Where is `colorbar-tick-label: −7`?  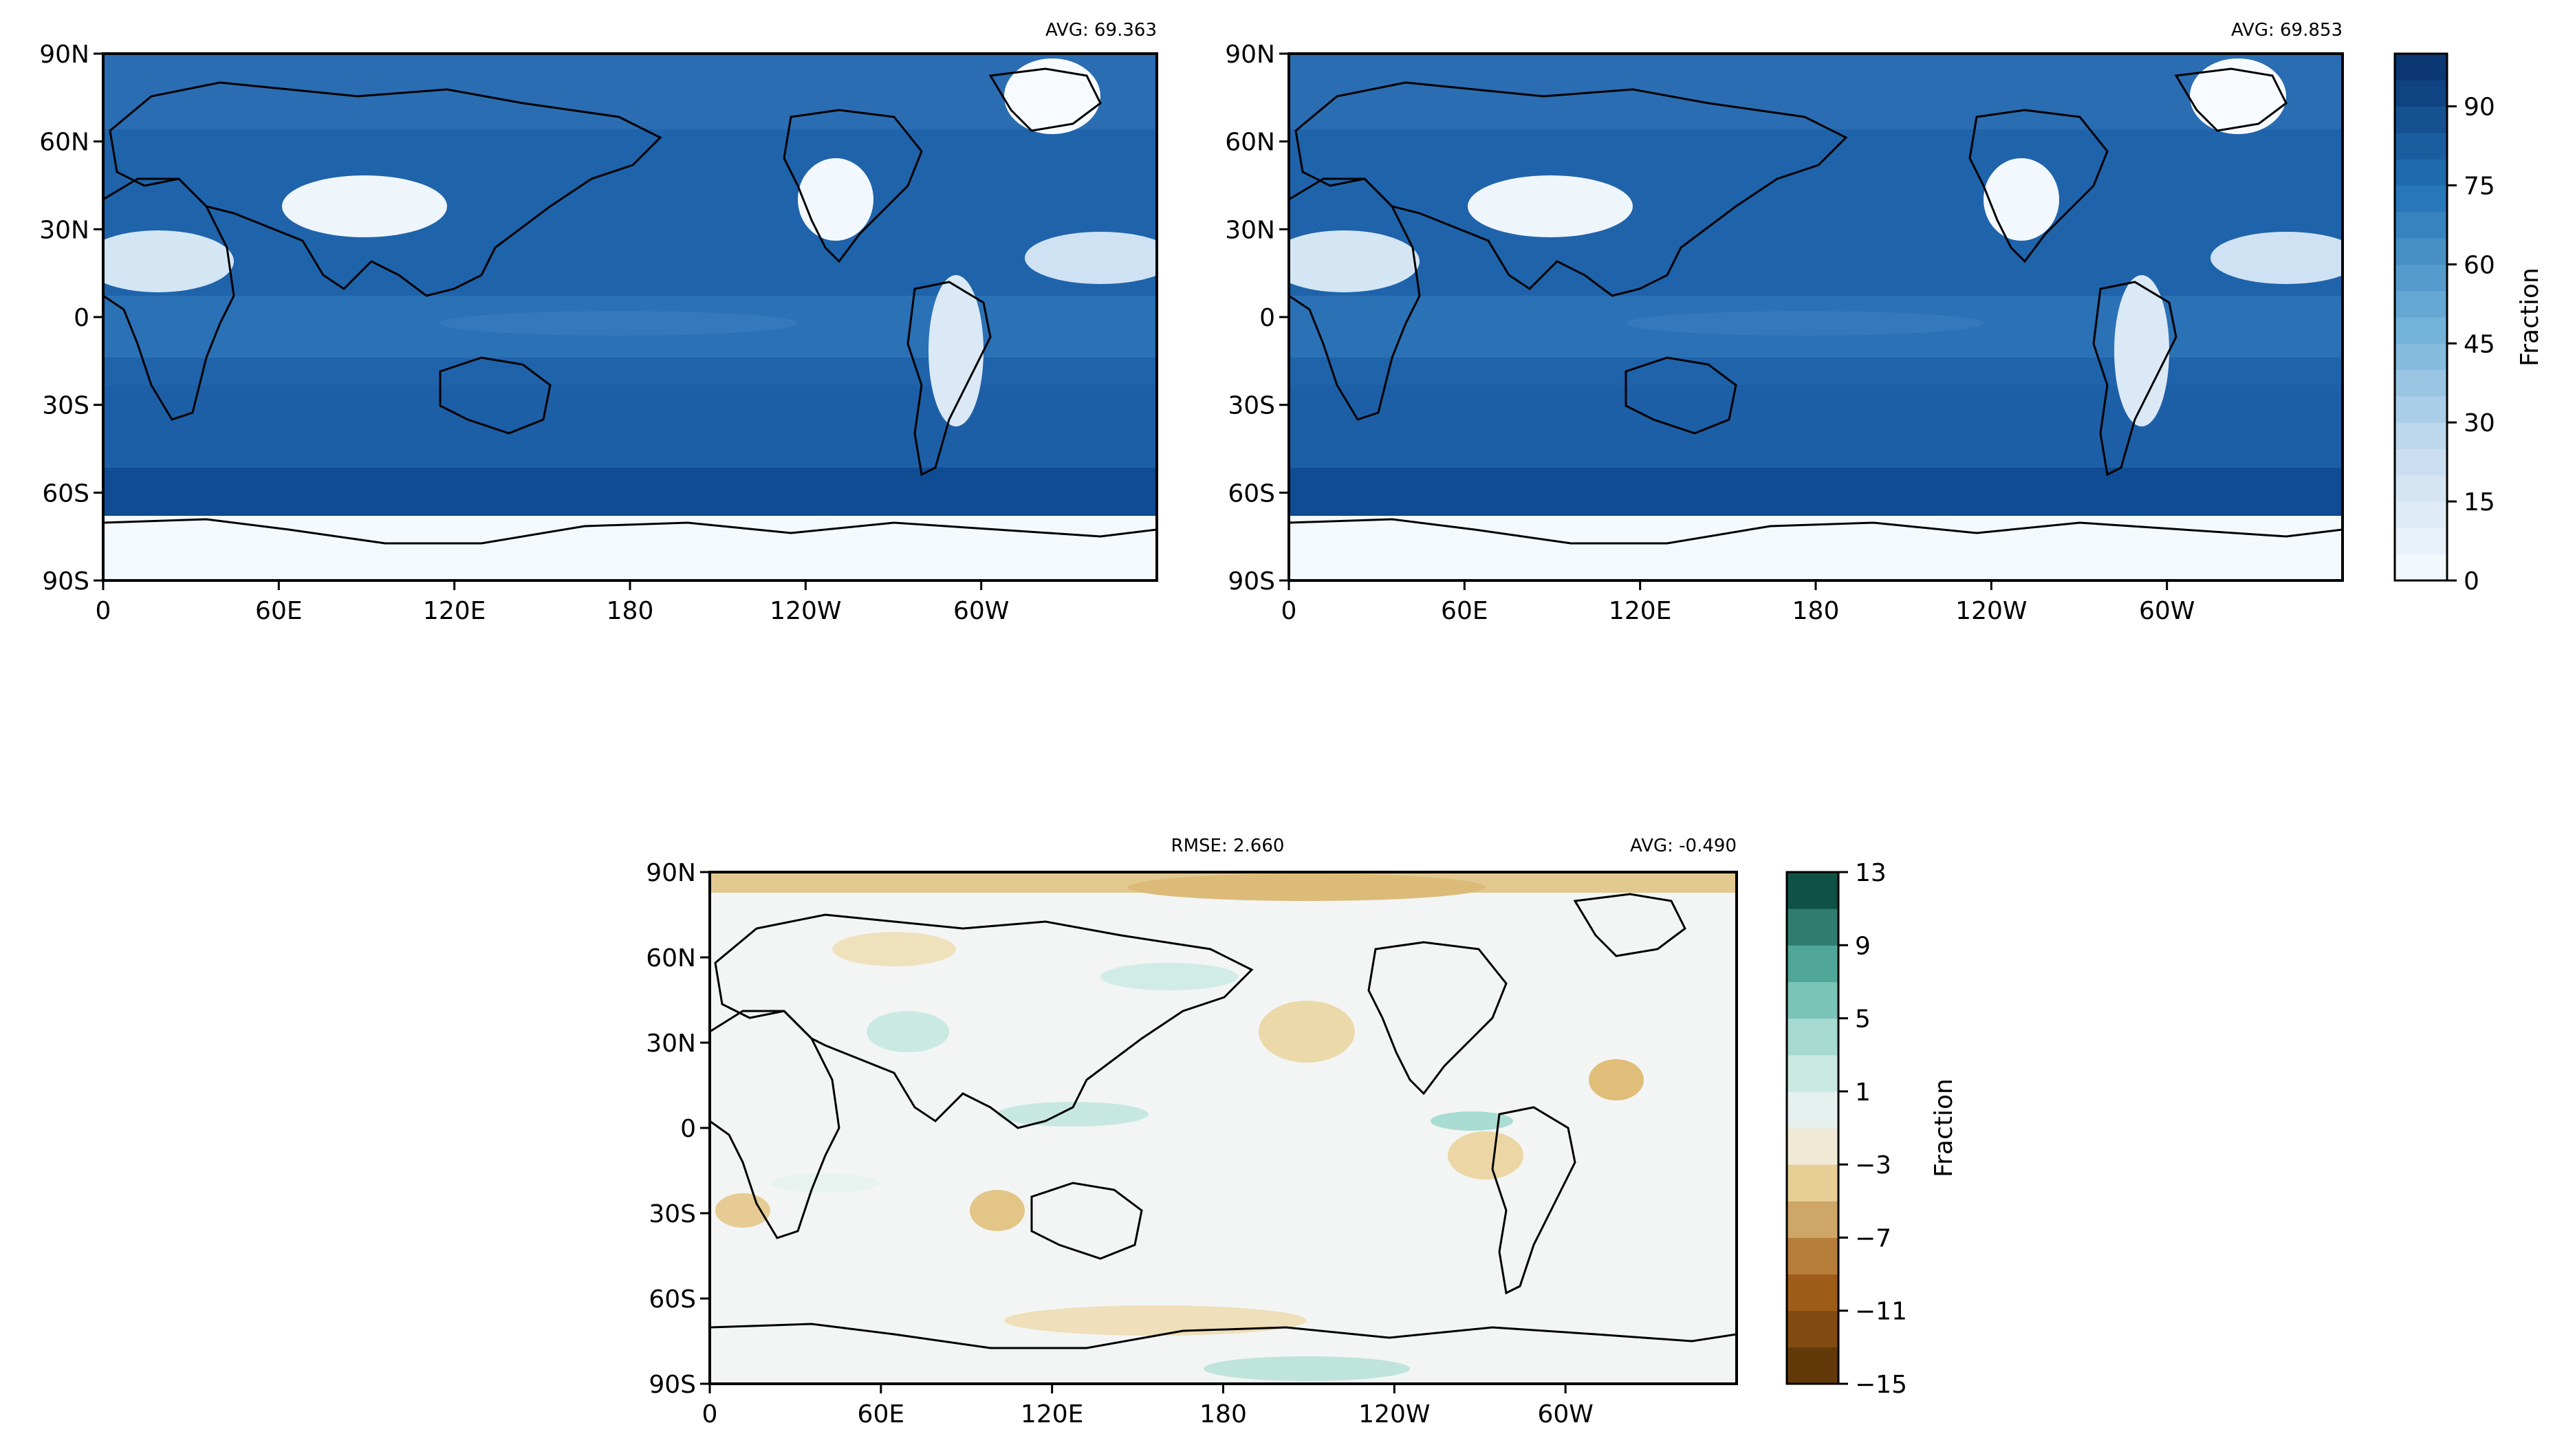 colorbar-tick-label: −7 is located at coordinates (1873, 1238).